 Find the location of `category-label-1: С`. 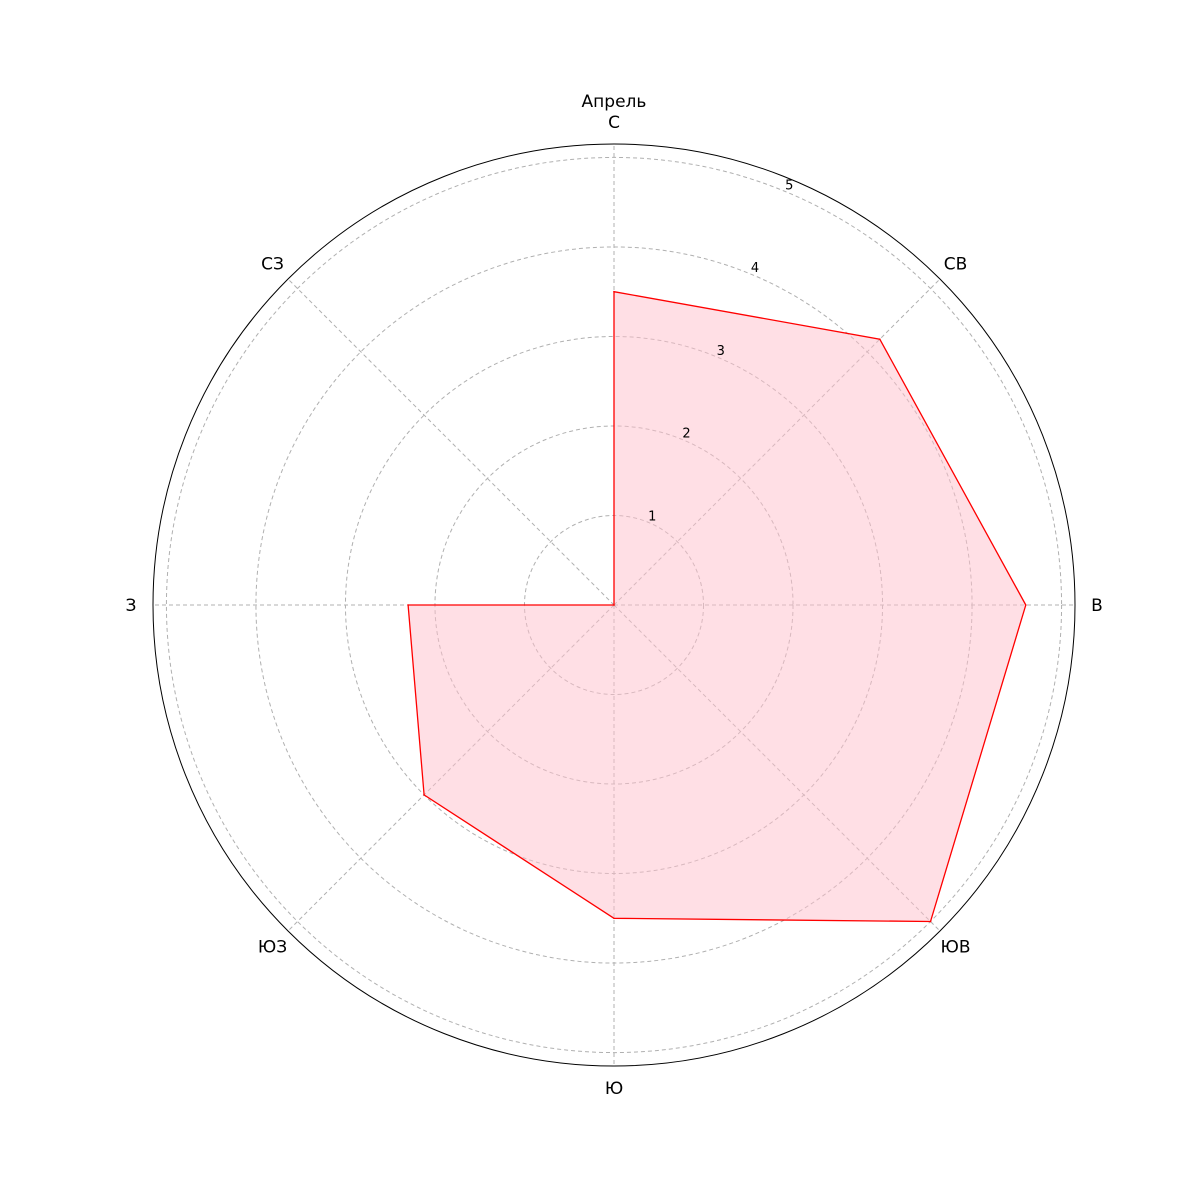

category-label-1: С is located at coordinates (614, 123).